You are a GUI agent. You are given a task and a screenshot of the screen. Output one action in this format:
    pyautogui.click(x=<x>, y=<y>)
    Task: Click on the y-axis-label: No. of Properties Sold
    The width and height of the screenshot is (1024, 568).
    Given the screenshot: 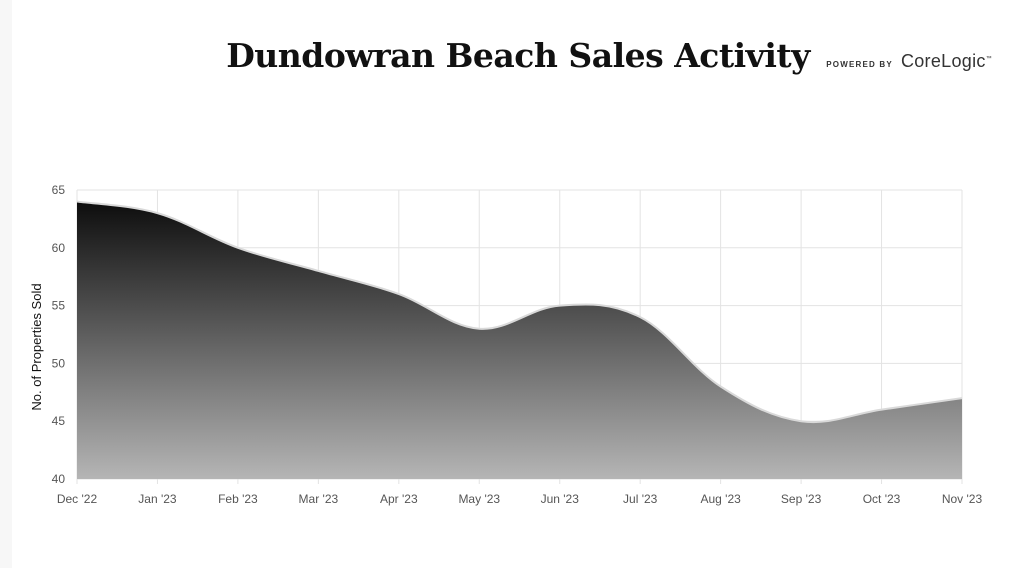 What is the action you would take?
    pyautogui.click(x=36, y=346)
    